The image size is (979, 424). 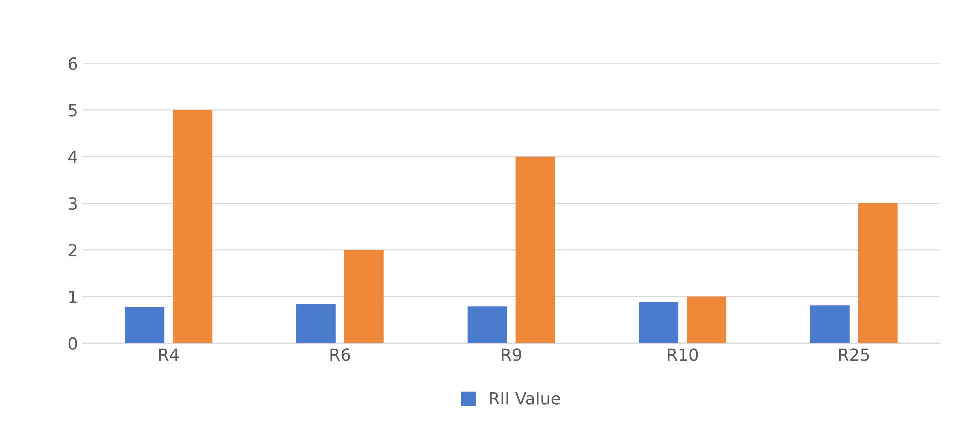 I want to click on y-tick-label: 5, so click(x=73, y=110).